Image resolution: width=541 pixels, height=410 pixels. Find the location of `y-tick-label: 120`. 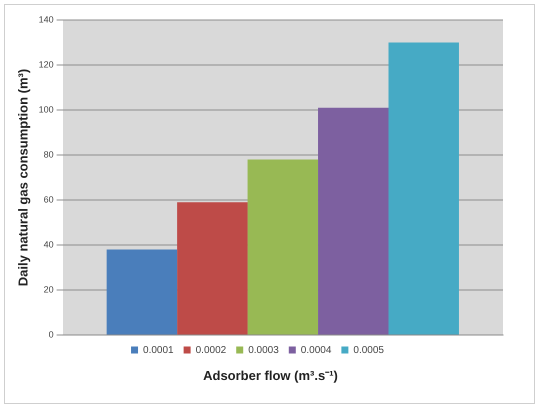

y-tick-label: 120 is located at coordinates (46, 64).